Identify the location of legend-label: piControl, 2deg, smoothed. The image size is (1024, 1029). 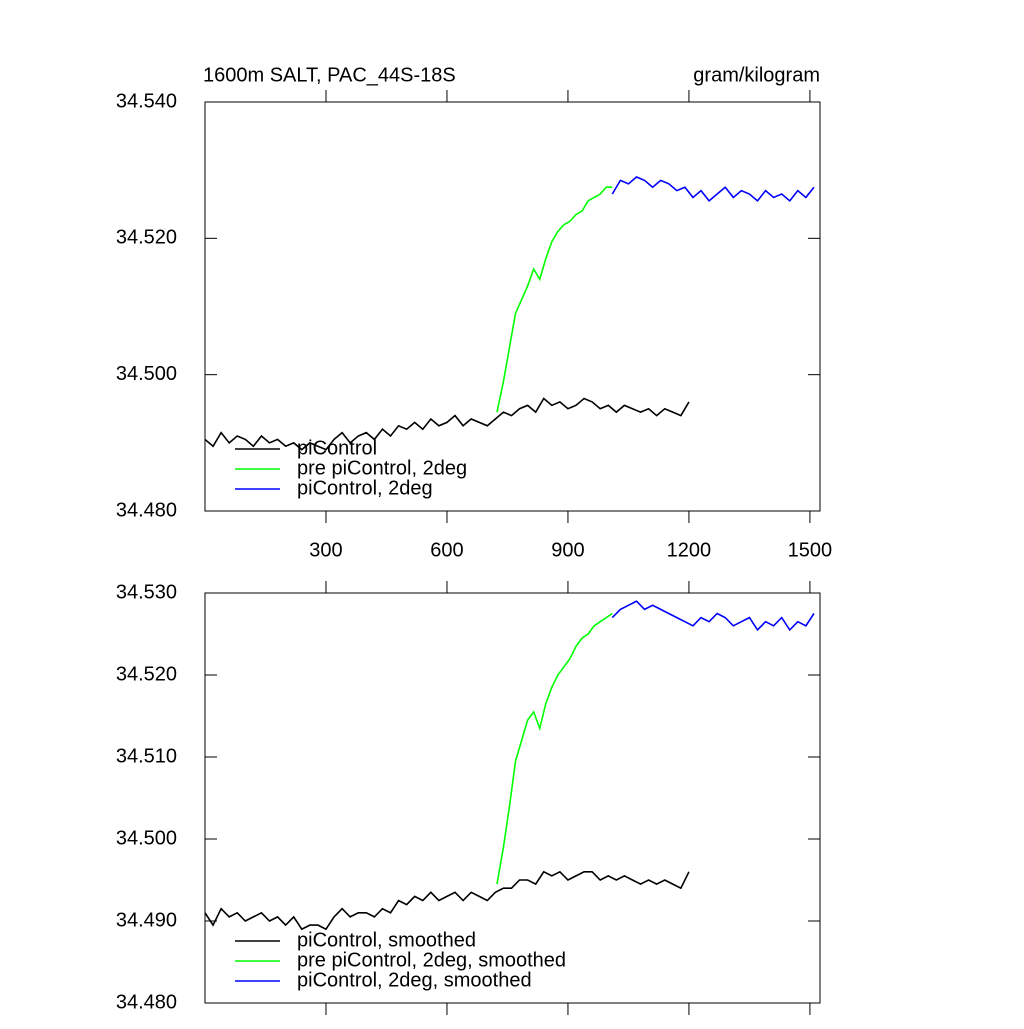
(414, 980).